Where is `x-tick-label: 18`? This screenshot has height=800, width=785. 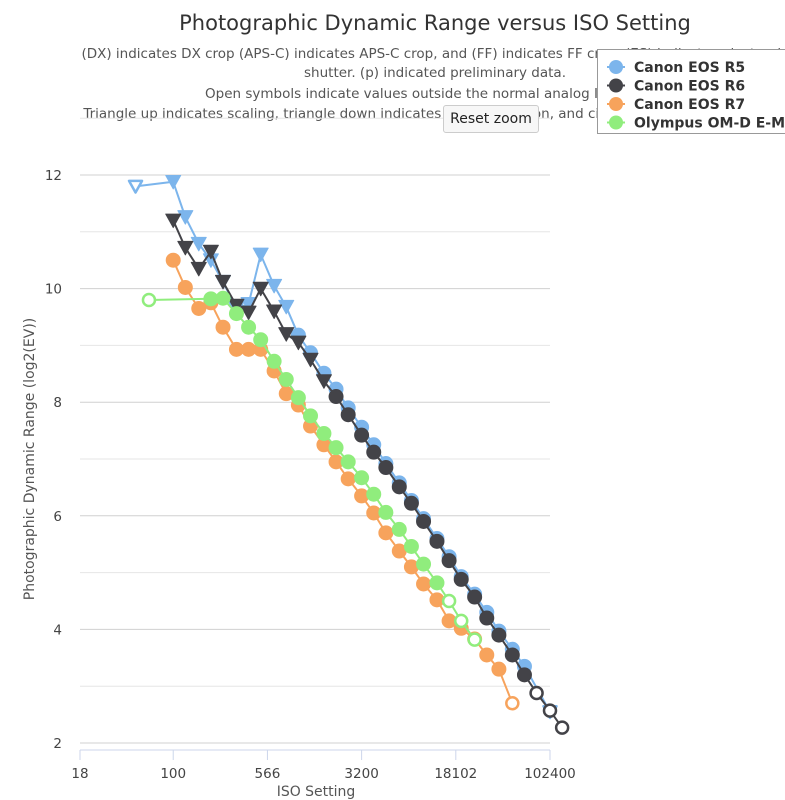 x-tick-label: 18 is located at coordinates (79, 774).